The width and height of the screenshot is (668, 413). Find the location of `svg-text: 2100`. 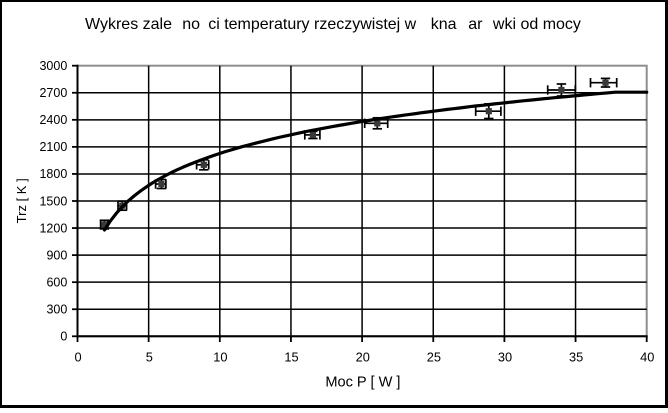

svg-text: 2100 is located at coordinates (53, 147).